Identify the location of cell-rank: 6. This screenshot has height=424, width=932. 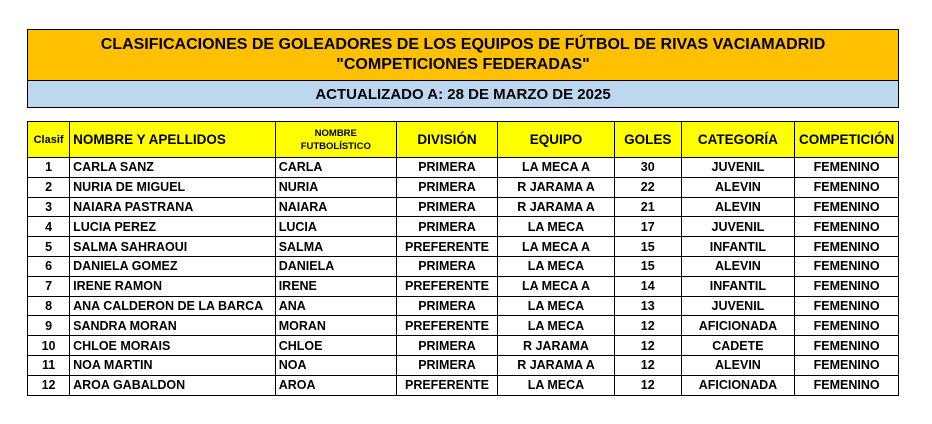
(48, 266).